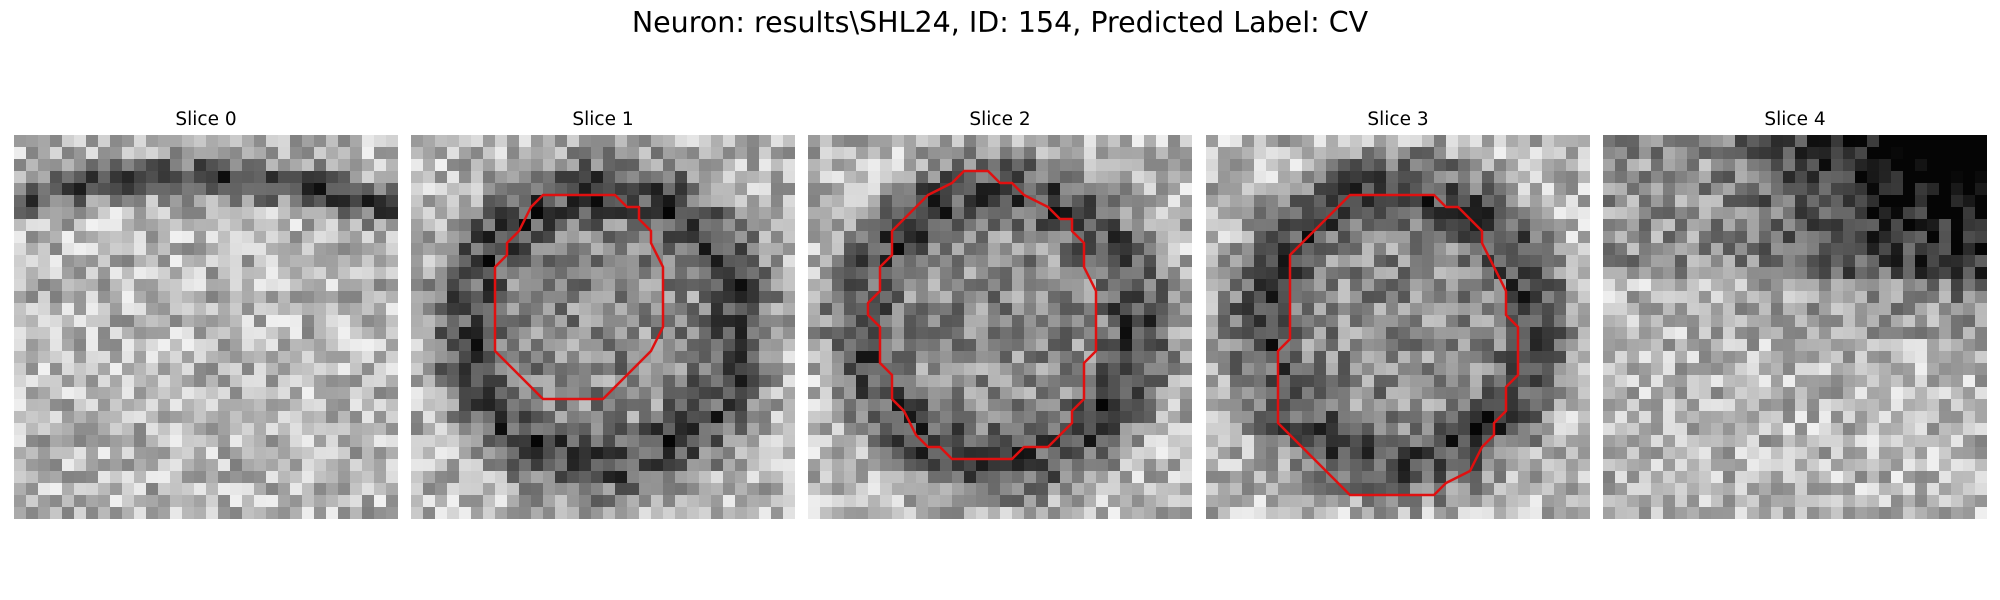 Image resolution: width=2000 pixels, height=600 pixels. I want to click on slice-title-0: Slice 0, so click(206, 119).